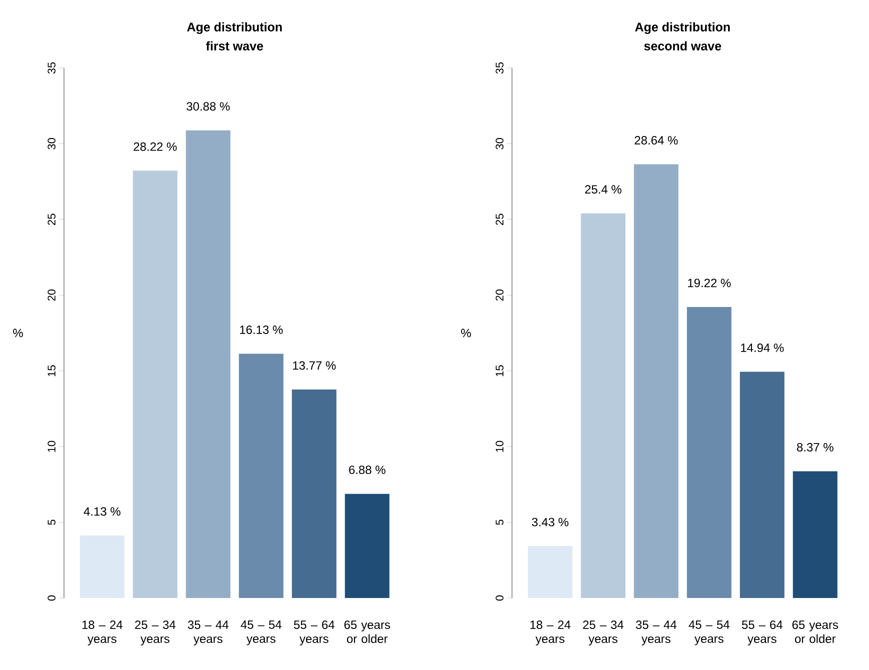 Image resolution: width=869 pixels, height=670 pixels. I want to click on data-label: 28.22 %, so click(155, 146).